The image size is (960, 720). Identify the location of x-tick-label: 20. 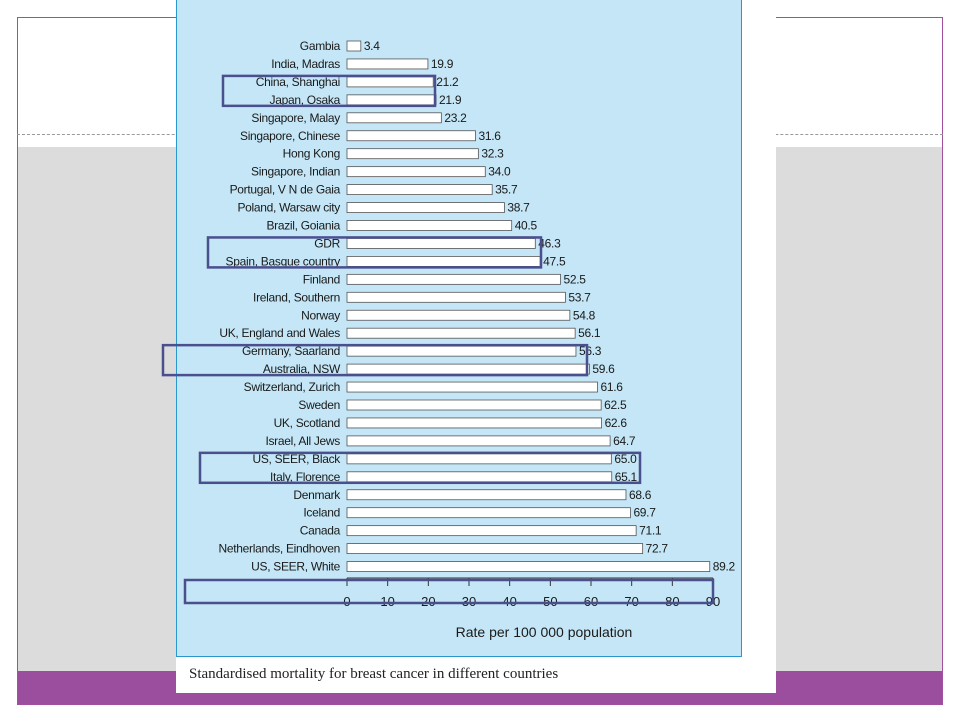
(428, 601).